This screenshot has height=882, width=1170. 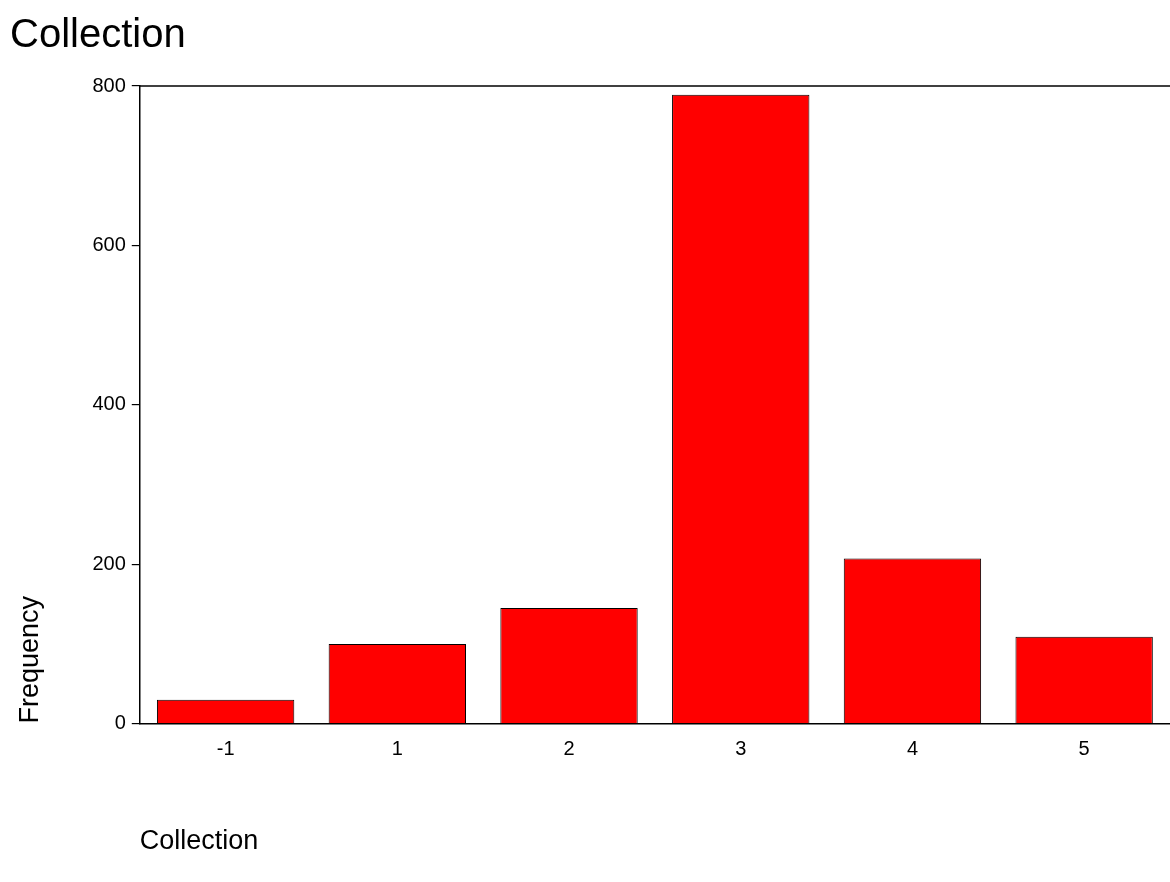 I want to click on x-tick-label: 1, so click(x=397, y=748).